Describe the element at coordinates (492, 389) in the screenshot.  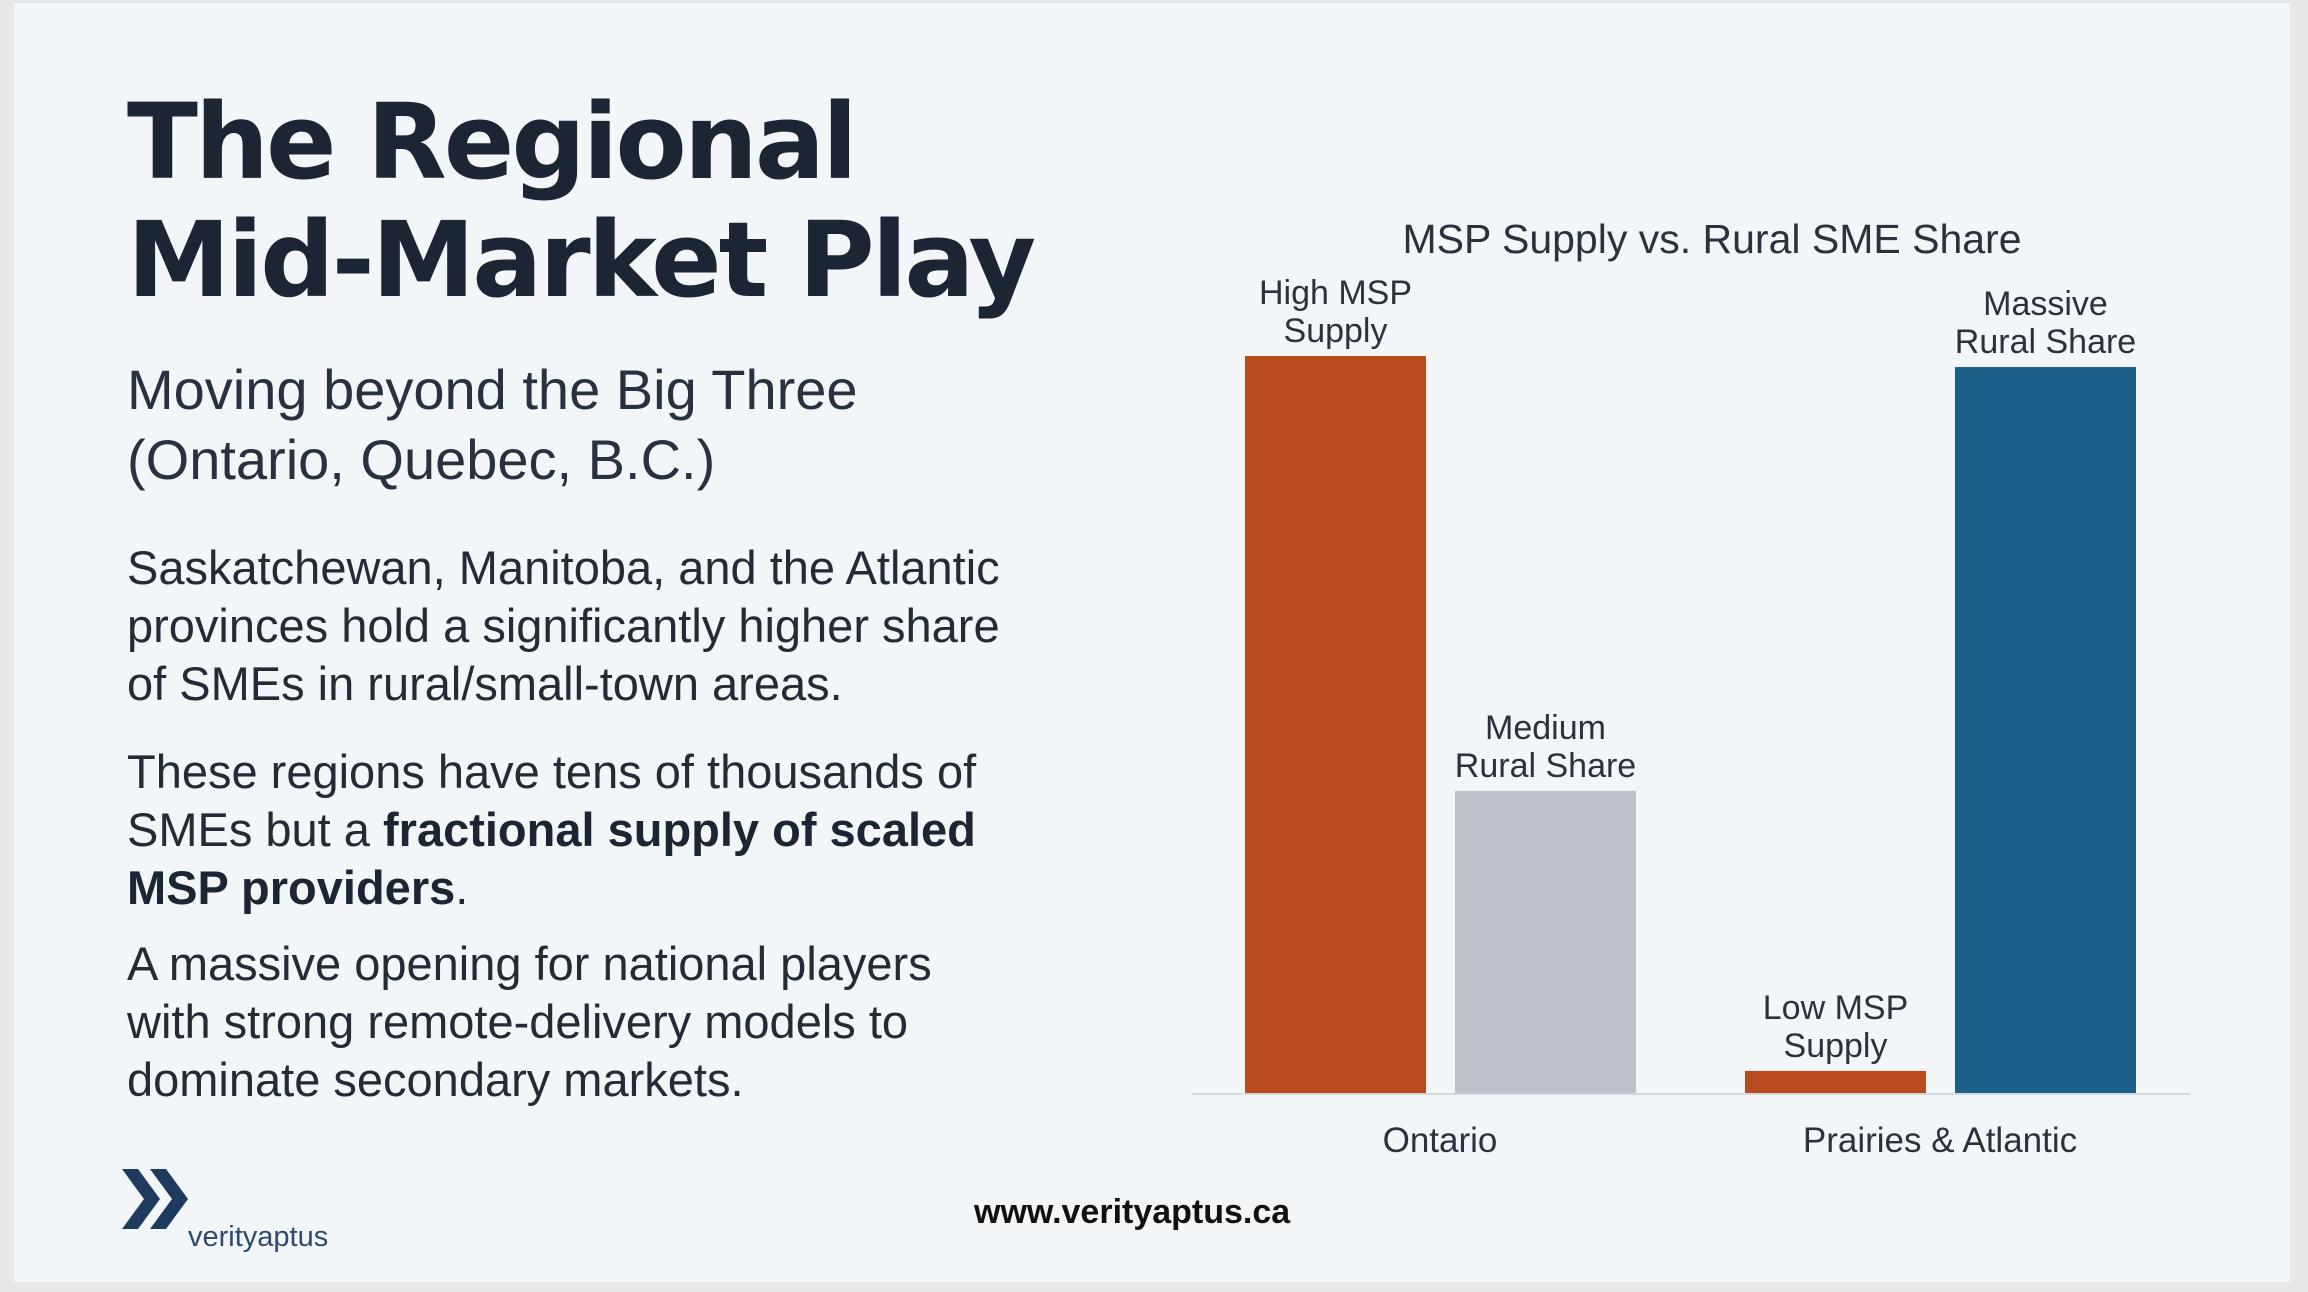
I see `subtitle-line-1: Moving beyond the Big Three` at that location.